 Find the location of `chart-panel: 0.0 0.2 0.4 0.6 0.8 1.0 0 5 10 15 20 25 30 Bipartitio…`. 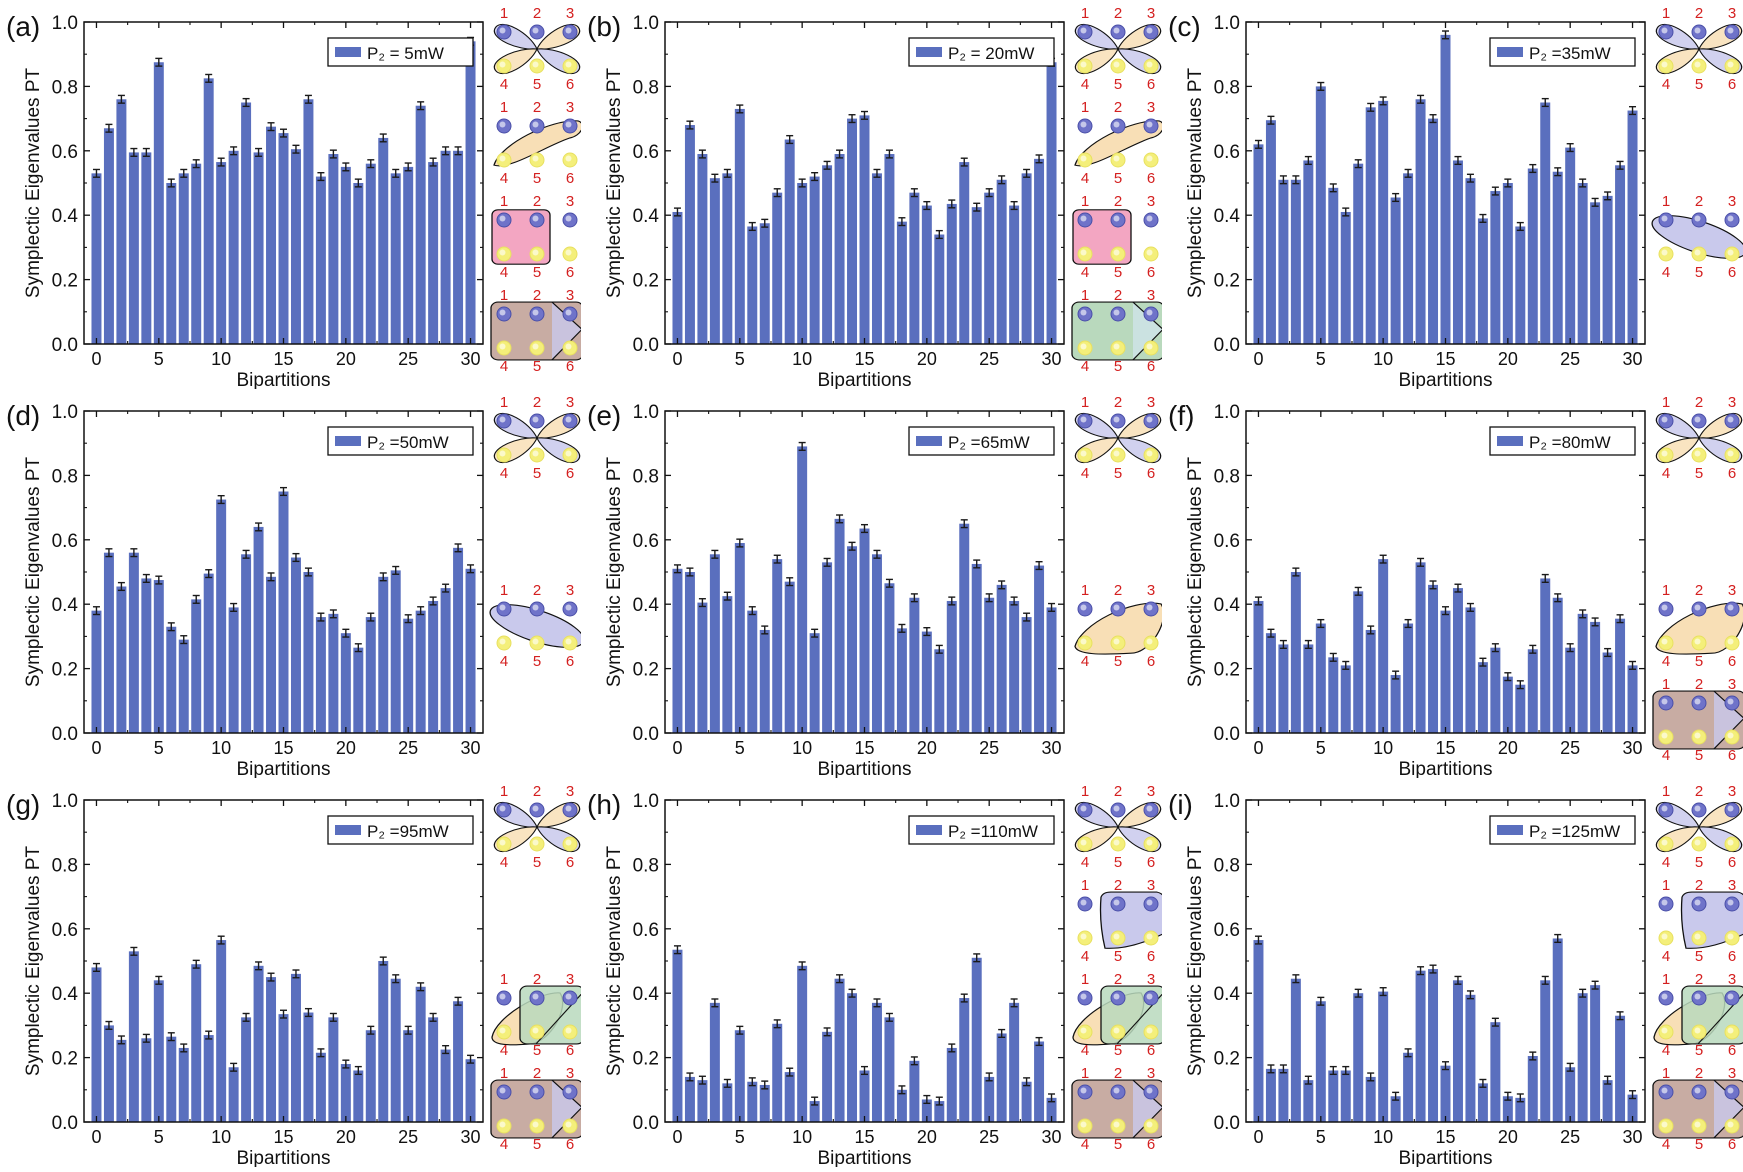

chart-panel: 0.0 0.2 0.4 0.6 0.8 1.0 0 5 10 15 20 25 30 Bipartitio… is located at coordinates (1452, 584).